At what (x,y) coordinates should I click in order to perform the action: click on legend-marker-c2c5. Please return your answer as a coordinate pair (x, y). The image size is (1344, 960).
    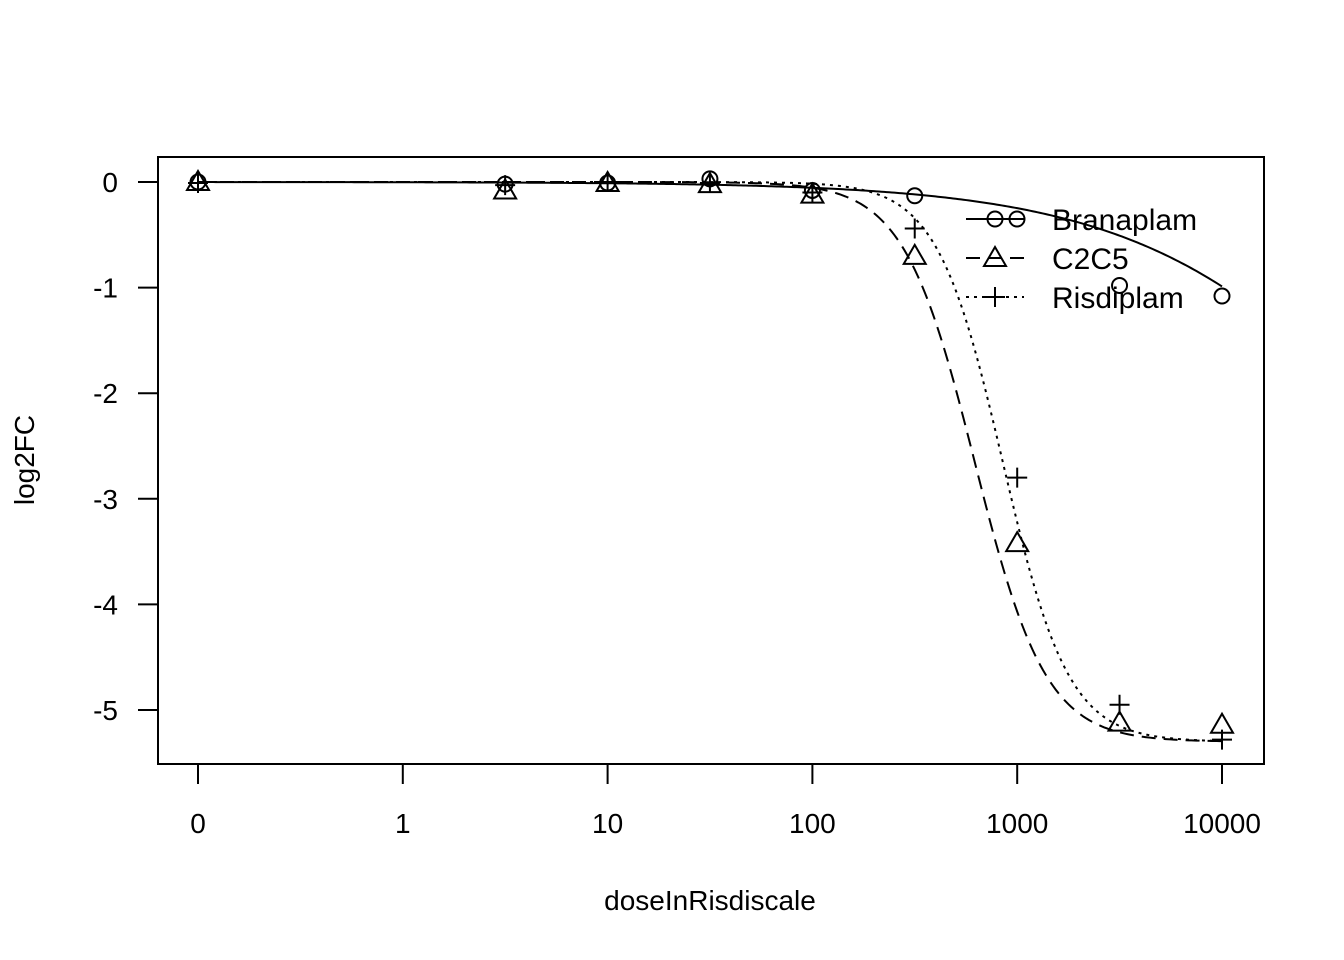
    Looking at the image, I should click on (995, 256).